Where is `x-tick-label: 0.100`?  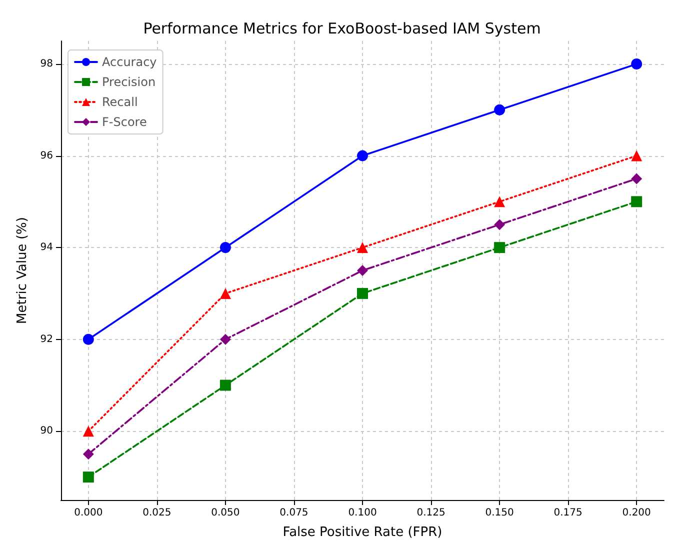
x-tick-label: 0.100 is located at coordinates (362, 513).